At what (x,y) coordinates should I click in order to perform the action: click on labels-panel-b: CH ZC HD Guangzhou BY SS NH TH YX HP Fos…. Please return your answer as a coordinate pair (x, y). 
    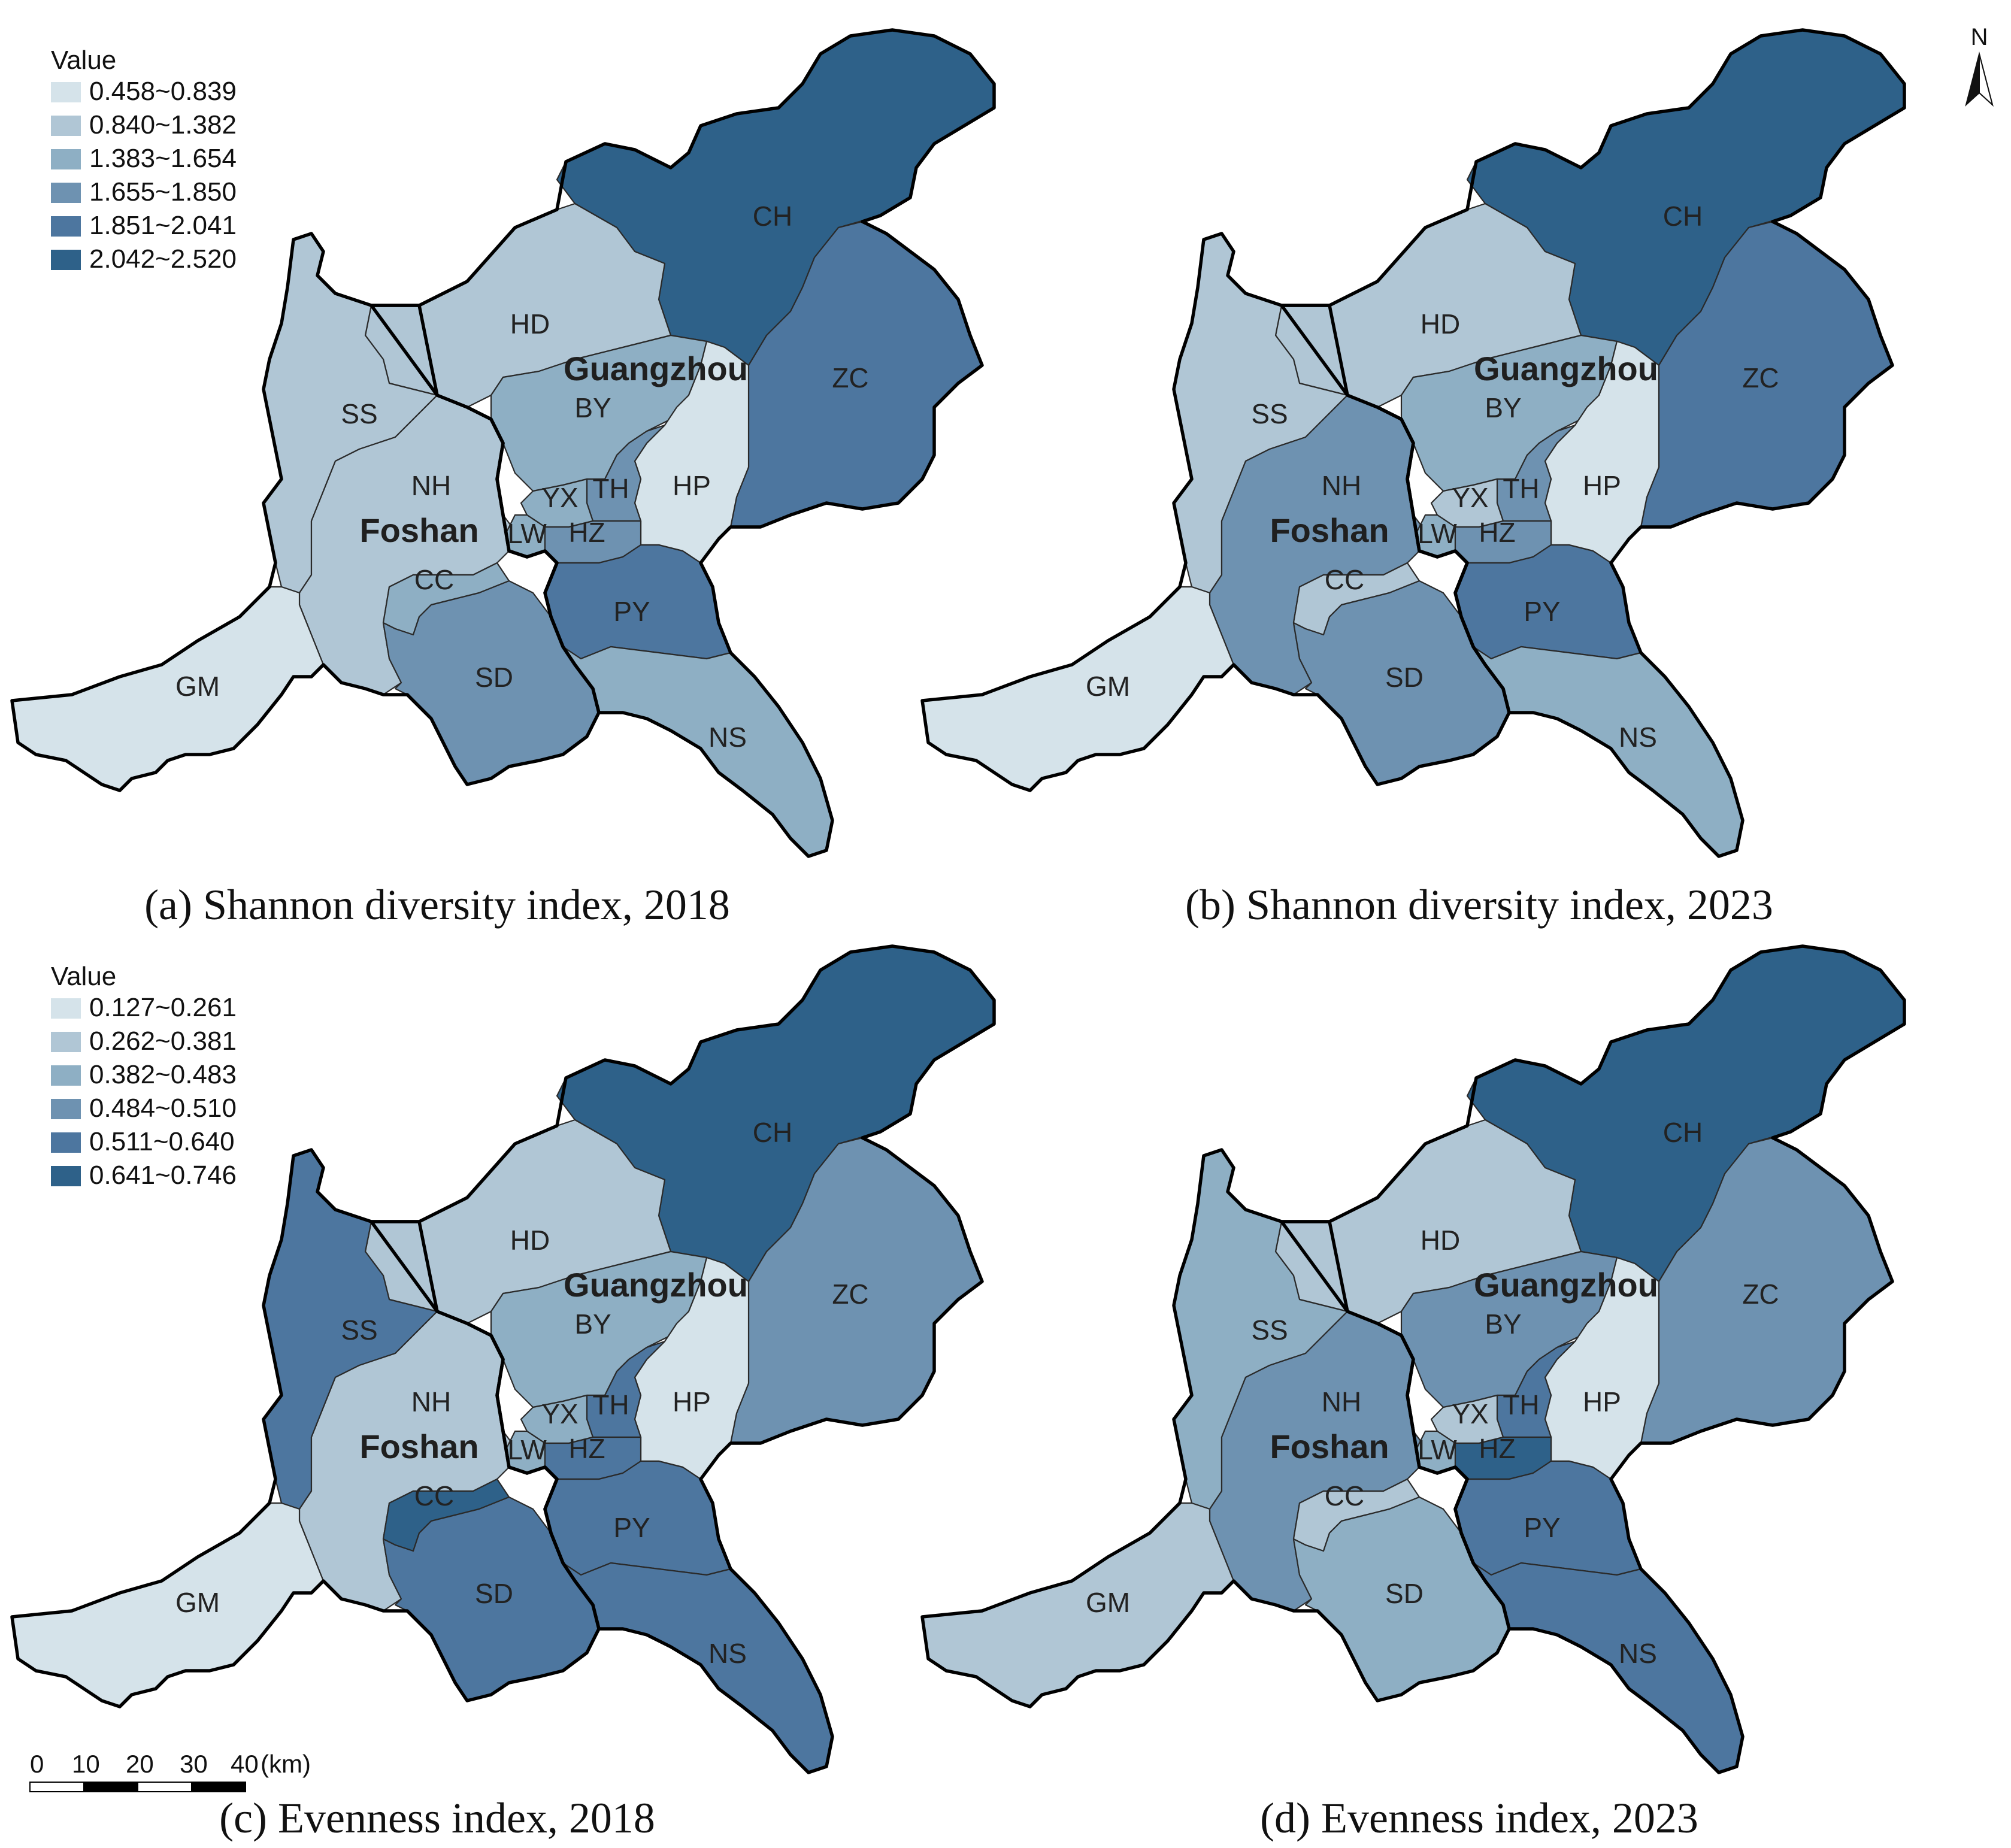
    Looking at the image, I should click on (1432, 477).